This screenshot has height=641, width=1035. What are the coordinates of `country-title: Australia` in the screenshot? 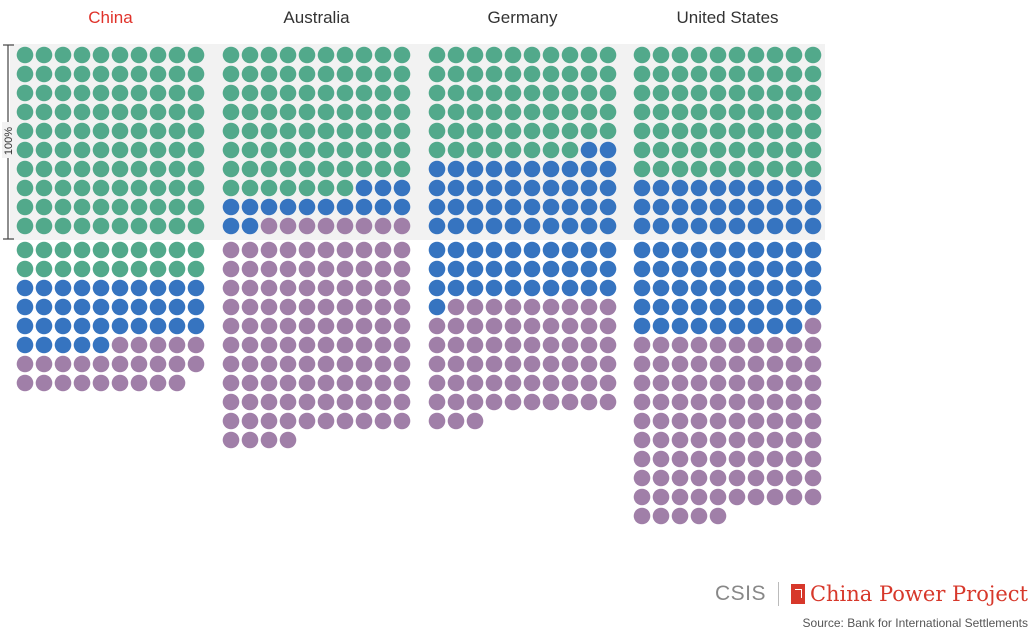 It's located at (316, 17).